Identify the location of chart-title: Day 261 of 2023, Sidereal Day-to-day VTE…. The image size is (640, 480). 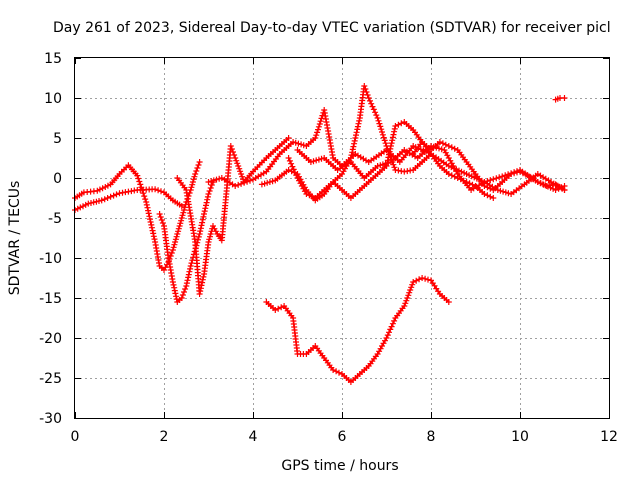
(332, 28).